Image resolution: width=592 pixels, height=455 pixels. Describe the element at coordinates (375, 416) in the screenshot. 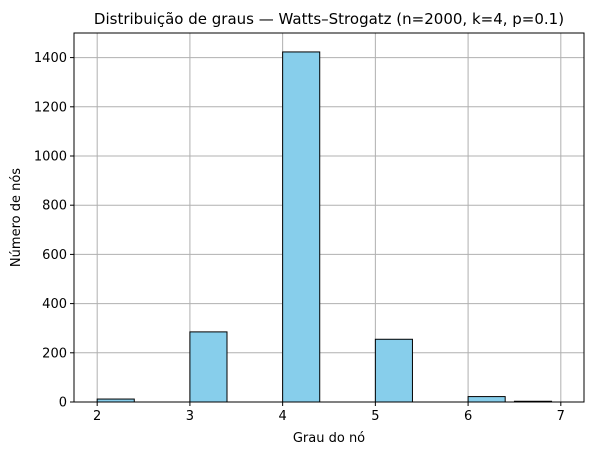

I see `x-tick-label: 5` at that location.